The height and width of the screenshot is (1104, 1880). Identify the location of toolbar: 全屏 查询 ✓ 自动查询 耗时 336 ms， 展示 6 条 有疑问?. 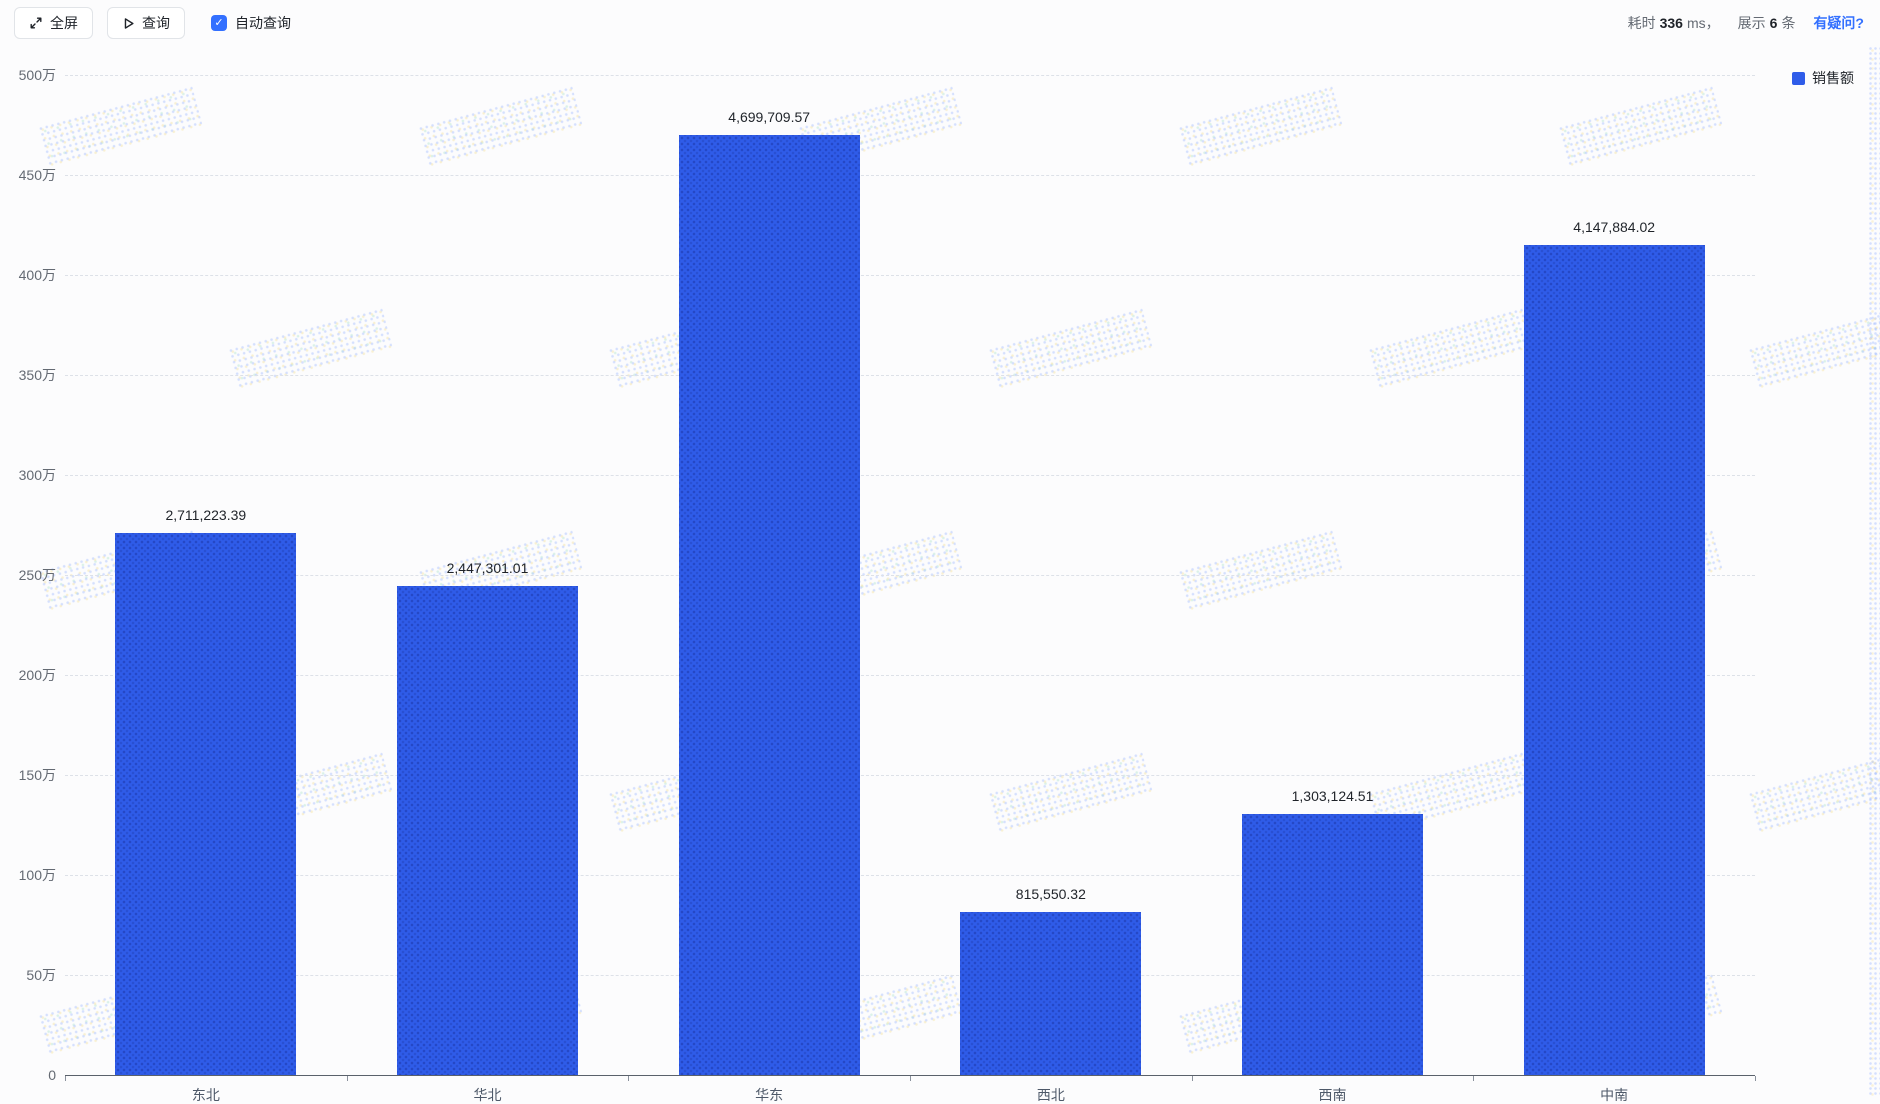
(940, 23).